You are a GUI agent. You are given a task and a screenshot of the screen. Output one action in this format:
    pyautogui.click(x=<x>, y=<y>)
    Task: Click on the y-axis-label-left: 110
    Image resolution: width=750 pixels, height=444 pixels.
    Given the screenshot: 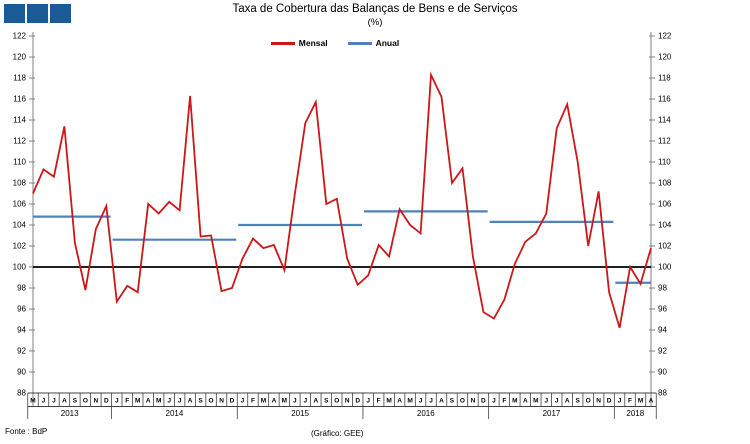 What is the action you would take?
    pyautogui.click(x=19, y=162)
    